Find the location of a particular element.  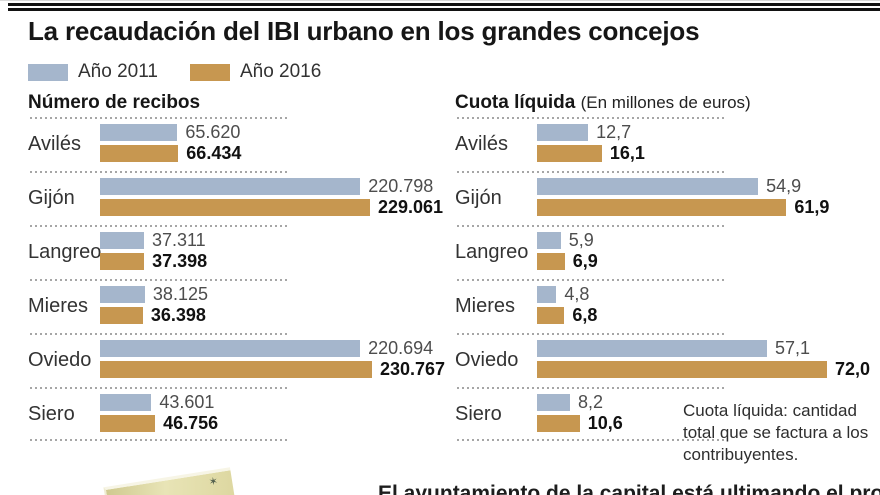

bar-line: 220.798 is located at coordinates (266, 186).